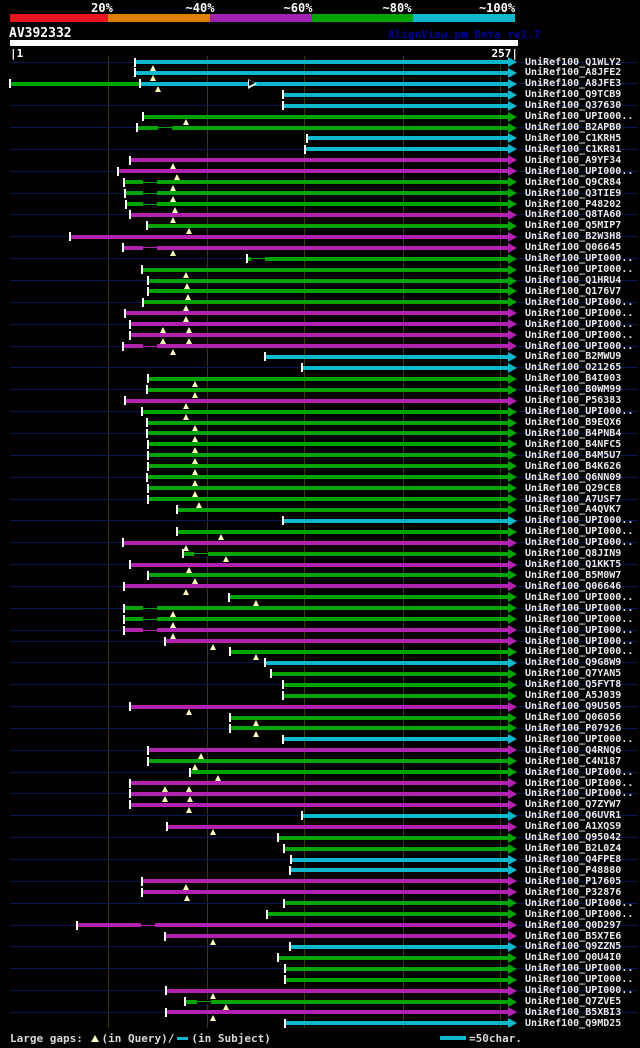 The width and height of the screenshot is (640, 1048). I want to click on hit-label: UniRef100_Q0D297, so click(573, 925).